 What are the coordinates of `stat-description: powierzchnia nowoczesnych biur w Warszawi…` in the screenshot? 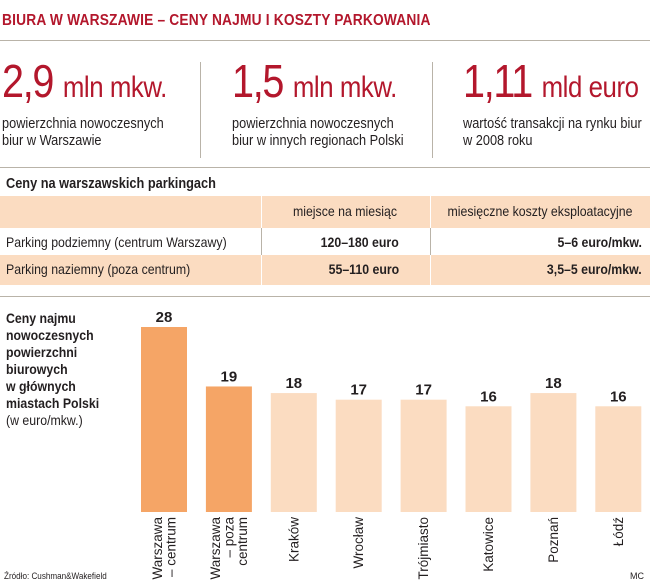 It's located at (83, 132).